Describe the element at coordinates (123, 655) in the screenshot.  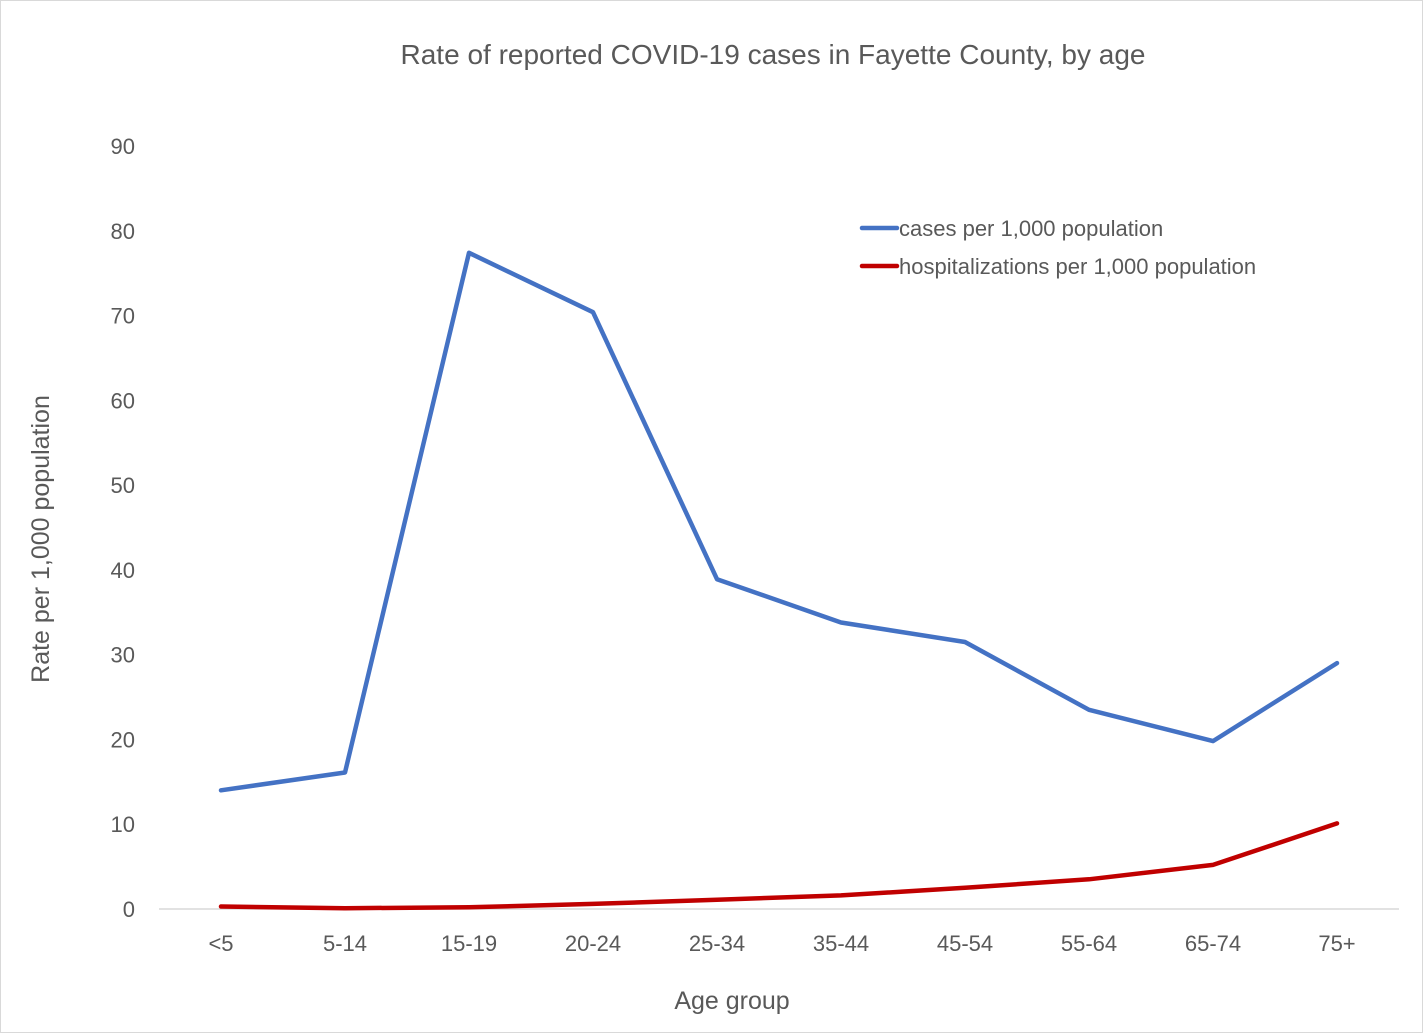
I see `y-tick-label: 30` at that location.